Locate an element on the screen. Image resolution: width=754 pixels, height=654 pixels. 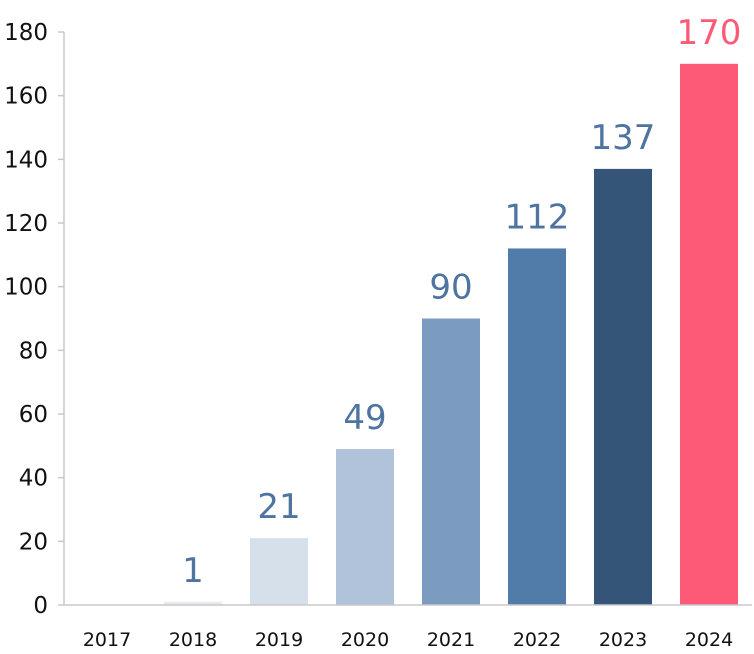
data-label-2020: 49 is located at coordinates (364, 418).